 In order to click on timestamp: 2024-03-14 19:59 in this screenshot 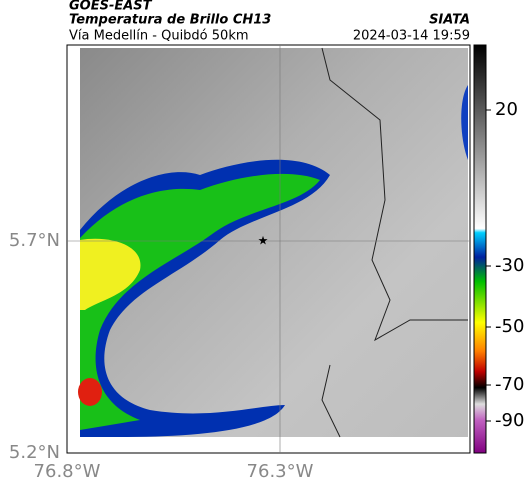, I will do `click(411, 36)`.